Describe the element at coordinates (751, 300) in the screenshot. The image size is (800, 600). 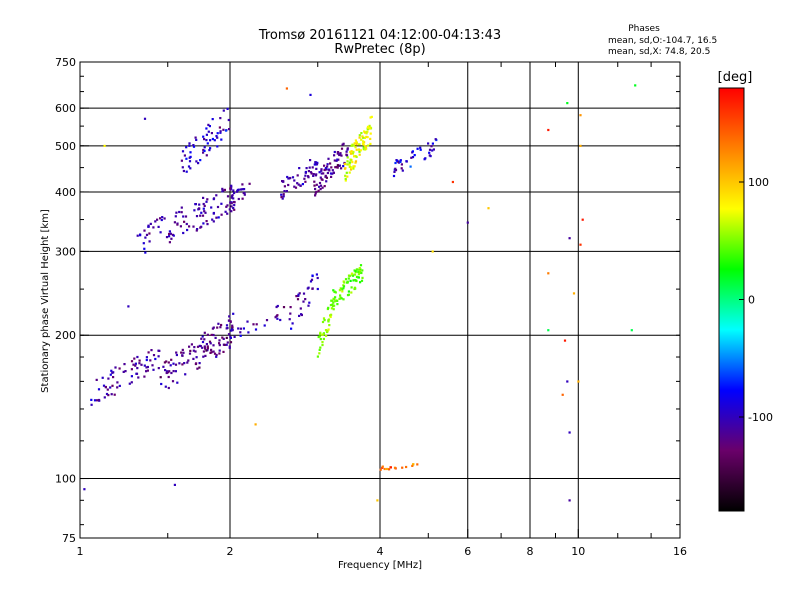
I see `colorbar-tick-label: 0` at that location.